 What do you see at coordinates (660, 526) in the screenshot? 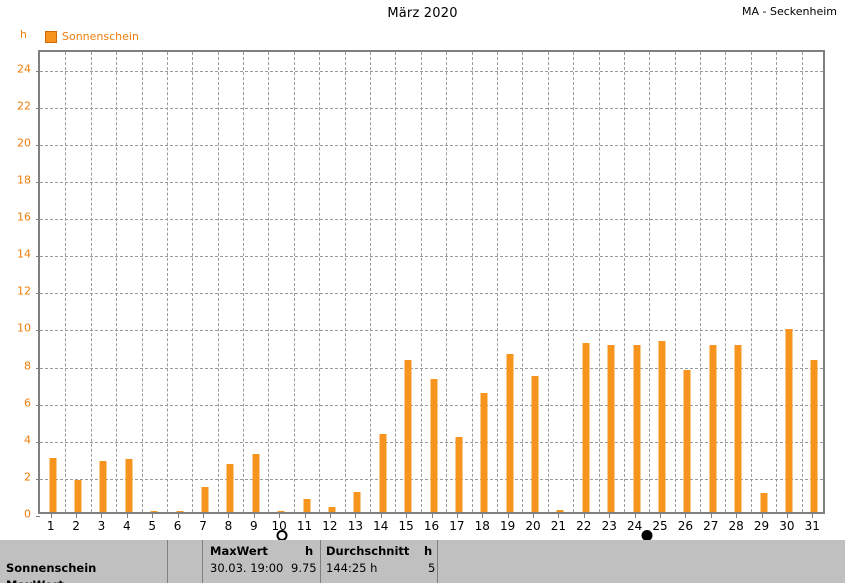
I see `x-tick-label-day-25: 25` at bounding box center [660, 526].